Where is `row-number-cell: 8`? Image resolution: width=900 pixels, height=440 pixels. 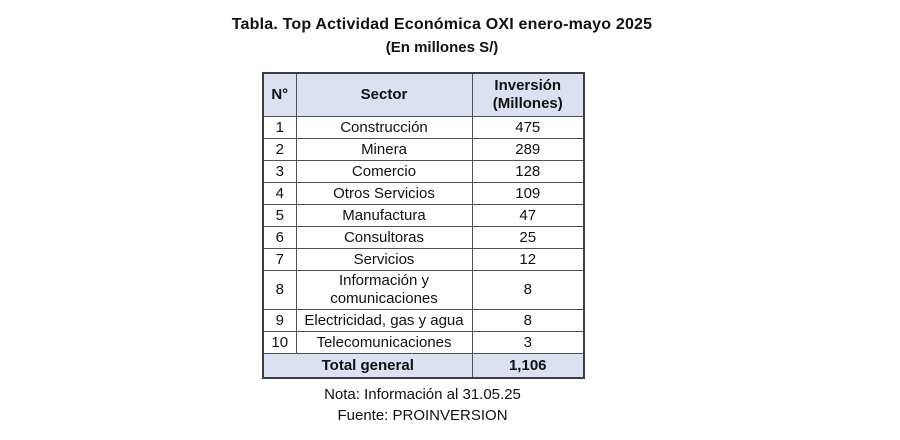
row-number-cell: 8 is located at coordinates (279, 290).